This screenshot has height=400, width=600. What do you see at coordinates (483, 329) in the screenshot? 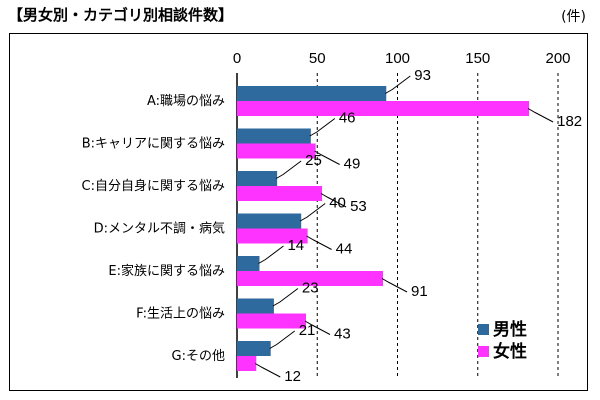
I see `legend-swatch-male` at bounding box center [483, 329].